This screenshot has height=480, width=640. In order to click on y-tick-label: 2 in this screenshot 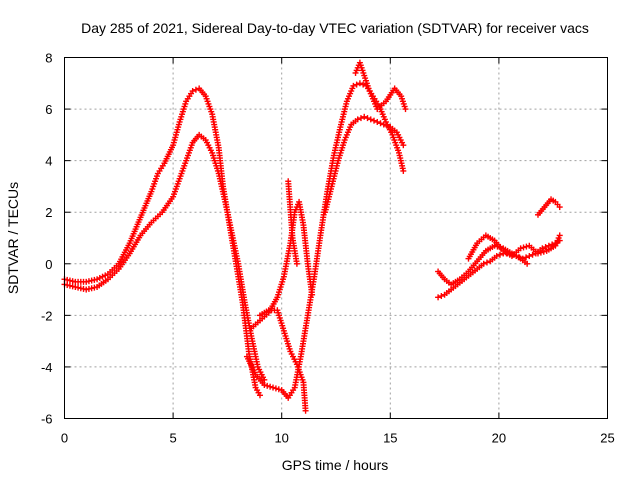, I will do `click(48, 212)`.